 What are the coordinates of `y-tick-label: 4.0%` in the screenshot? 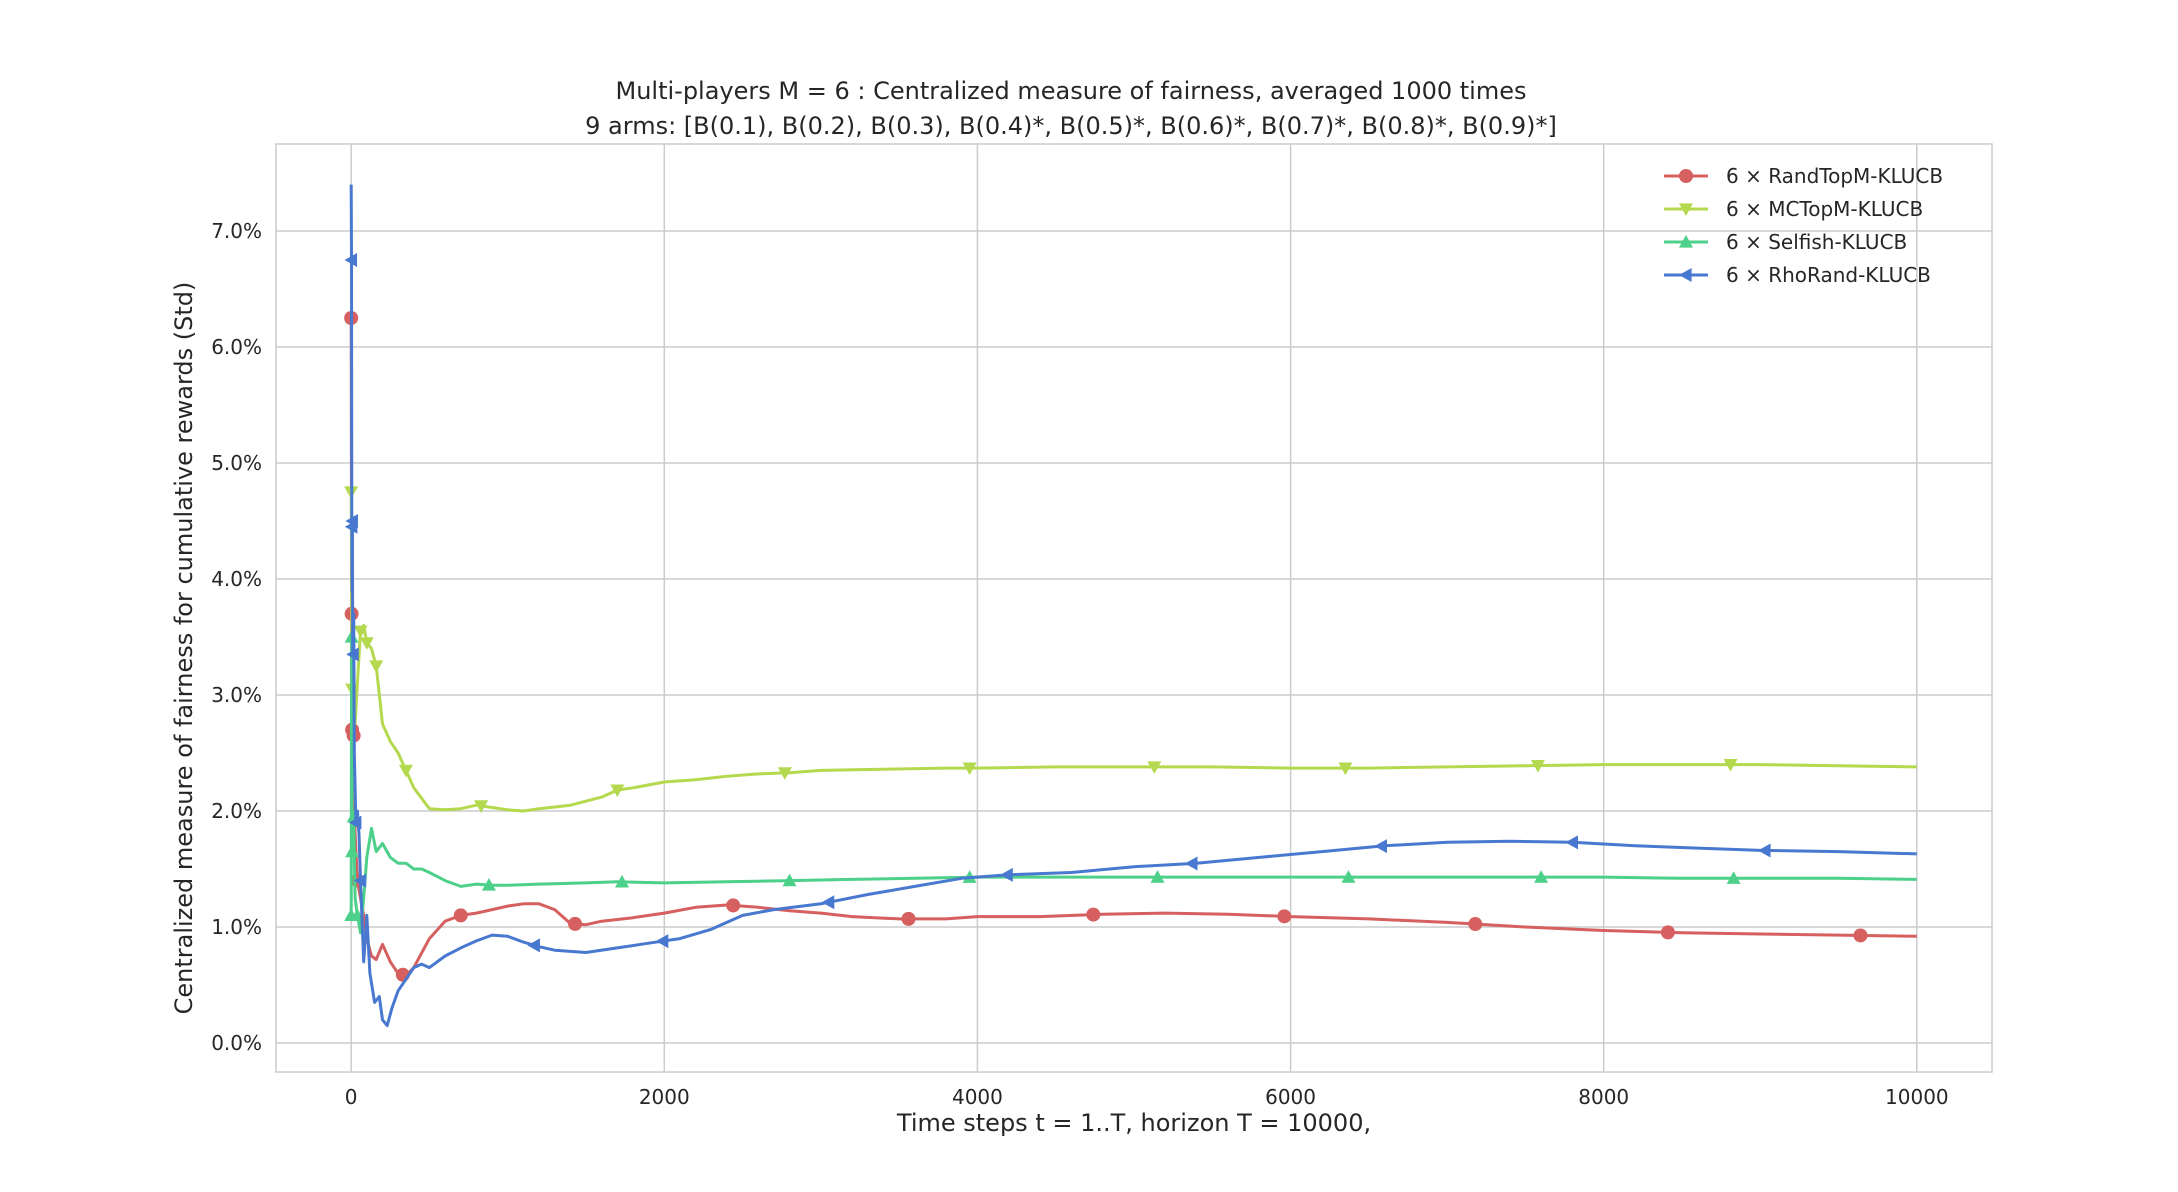 It's located at (236, 579).